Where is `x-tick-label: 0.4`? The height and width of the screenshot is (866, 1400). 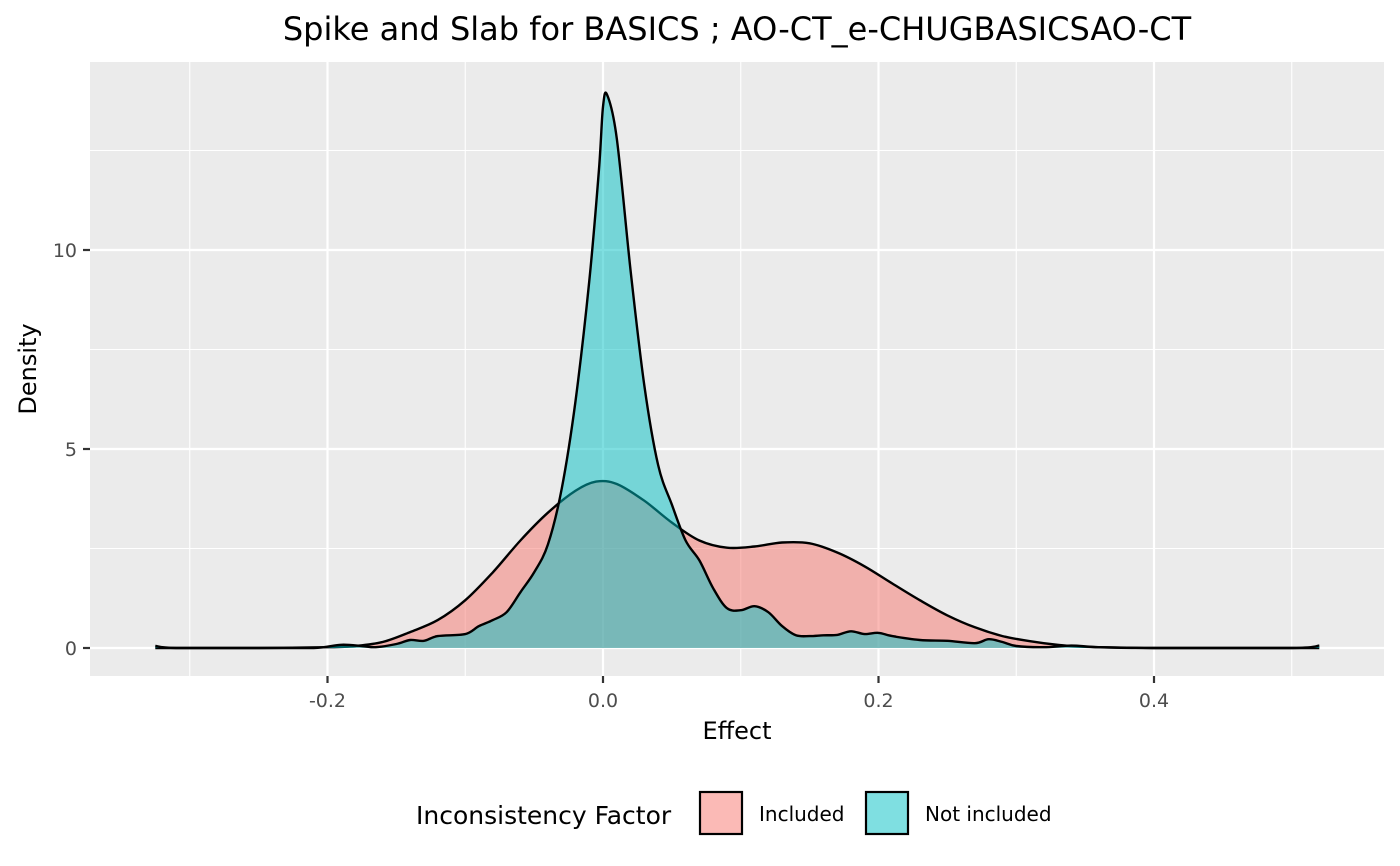
x-tick-label: 0.4 is located at coordinates (1154, 701).